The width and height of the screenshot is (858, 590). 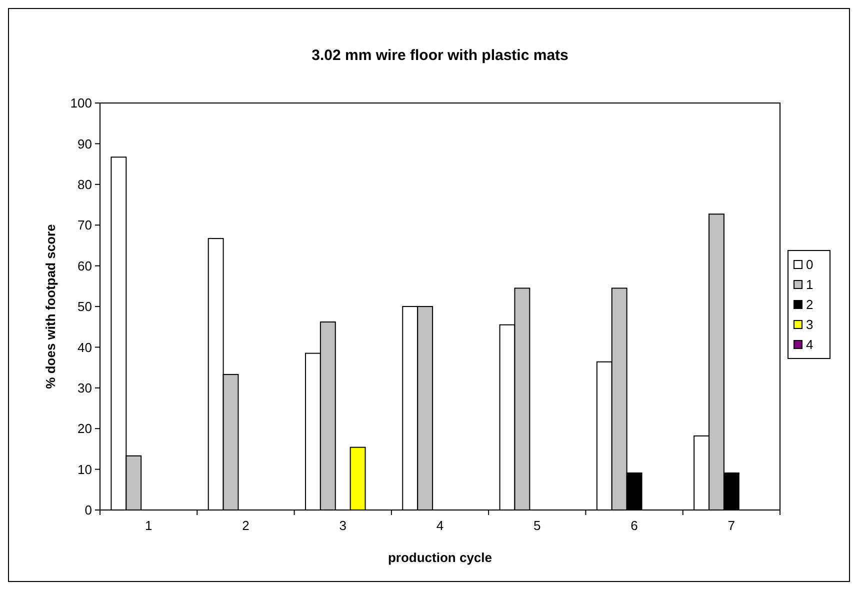 I want to click on chart-title: 3.02 mm wire floor with plastic mats, so click(x=440, y=55).